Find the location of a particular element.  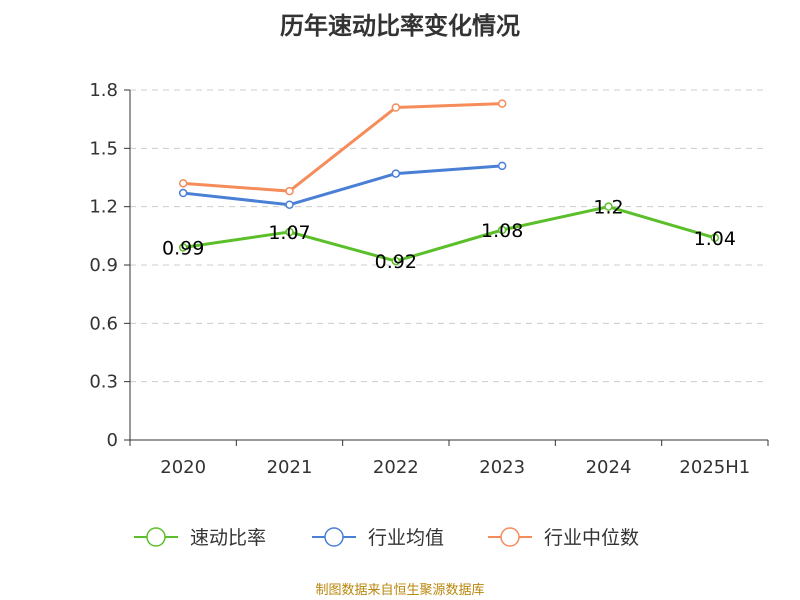

data-label: 1.04 is located at coordinates (715, 239).